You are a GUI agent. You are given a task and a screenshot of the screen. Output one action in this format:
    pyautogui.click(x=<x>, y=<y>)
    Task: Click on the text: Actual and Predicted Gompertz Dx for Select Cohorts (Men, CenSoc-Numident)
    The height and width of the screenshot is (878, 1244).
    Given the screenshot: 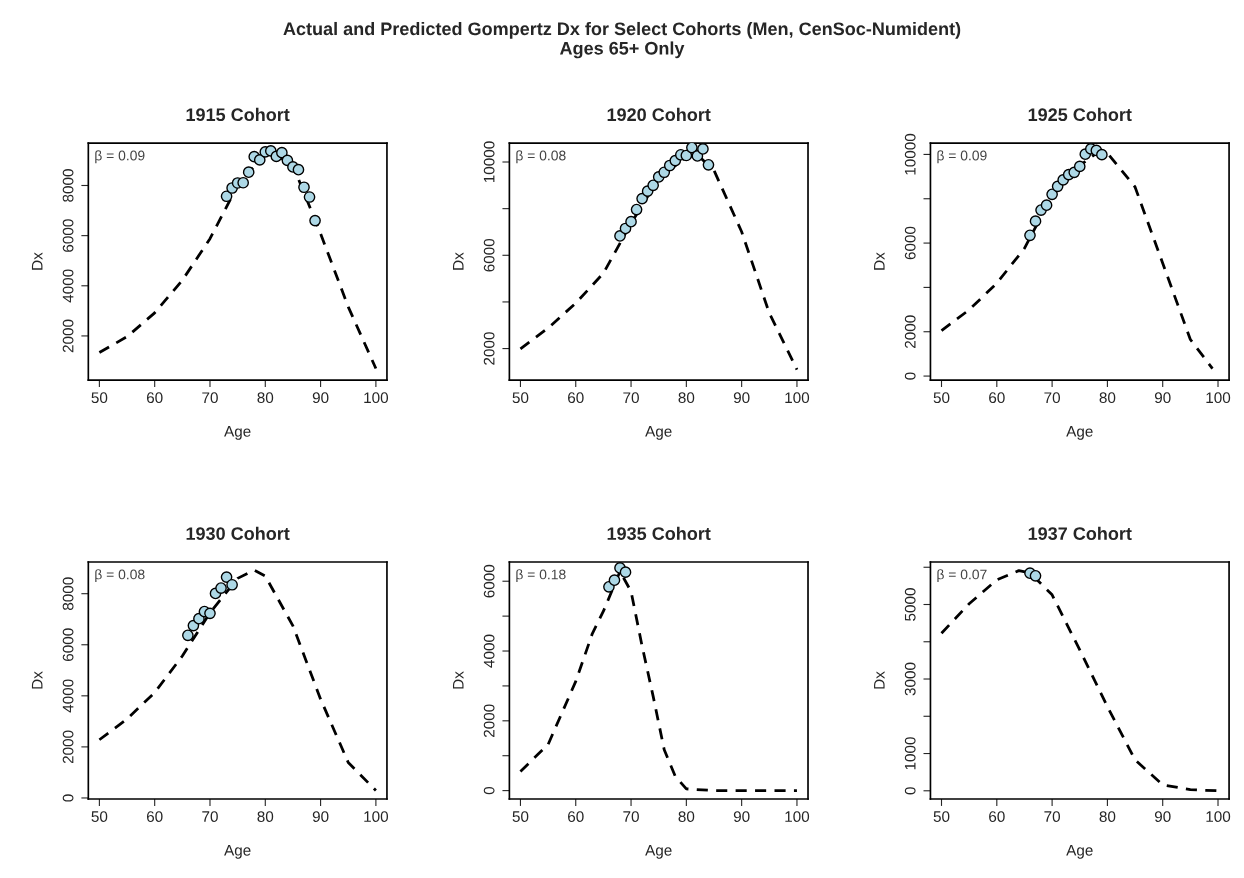 What is the action you would take?
    pyautogui.click(x=622, y=30)
    